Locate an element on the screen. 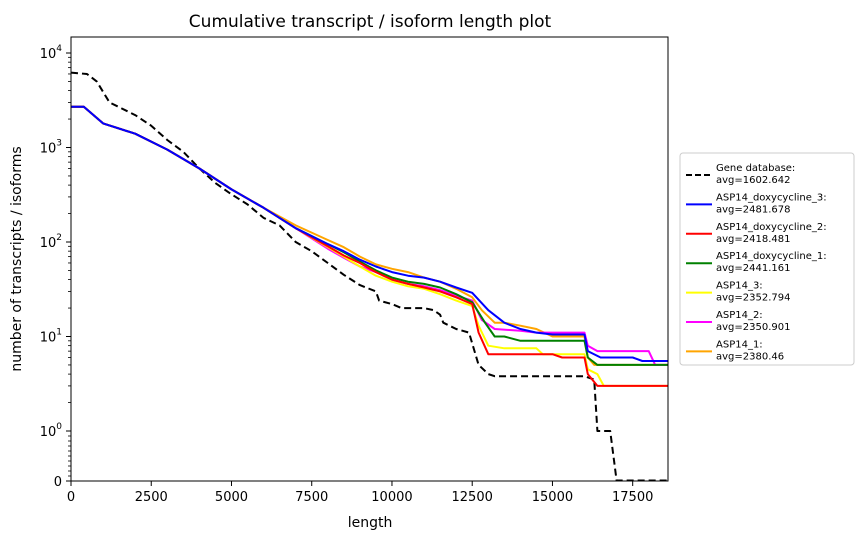  legend-avg: avg=2441.161 is located at coordinates (753, 268).